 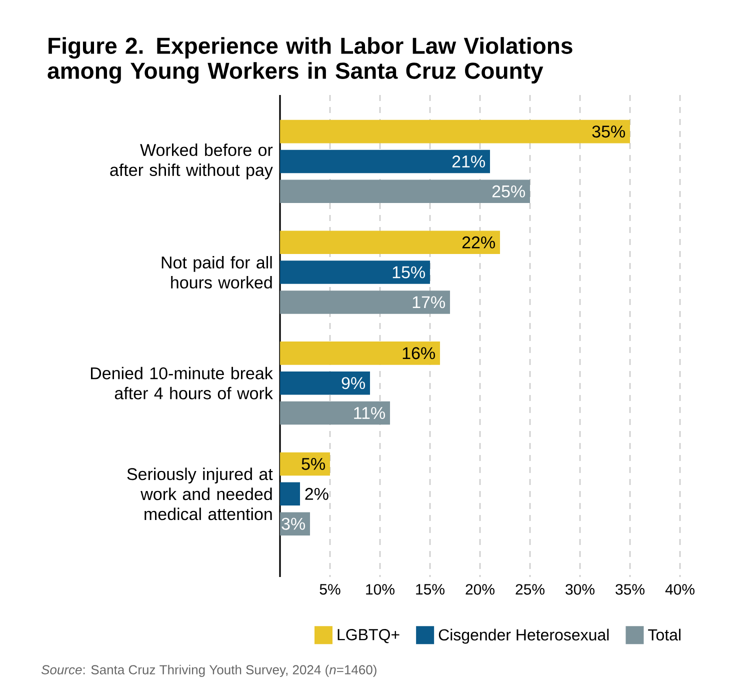 I want to click on data-label: 17%, so click(x=429, y=302).